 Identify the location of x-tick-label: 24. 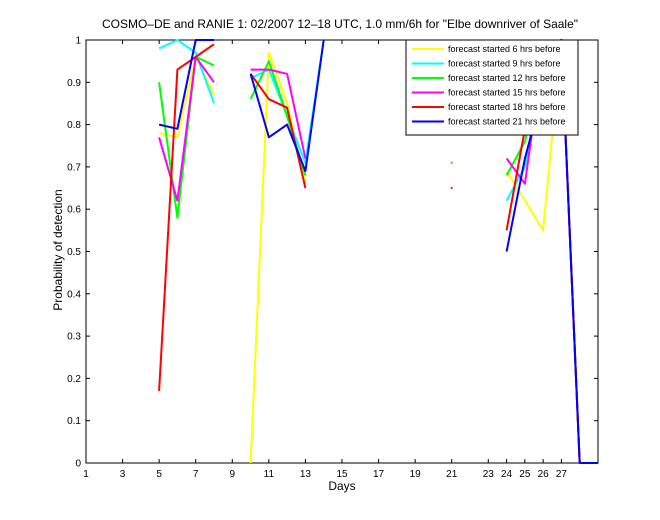
(507, 474).